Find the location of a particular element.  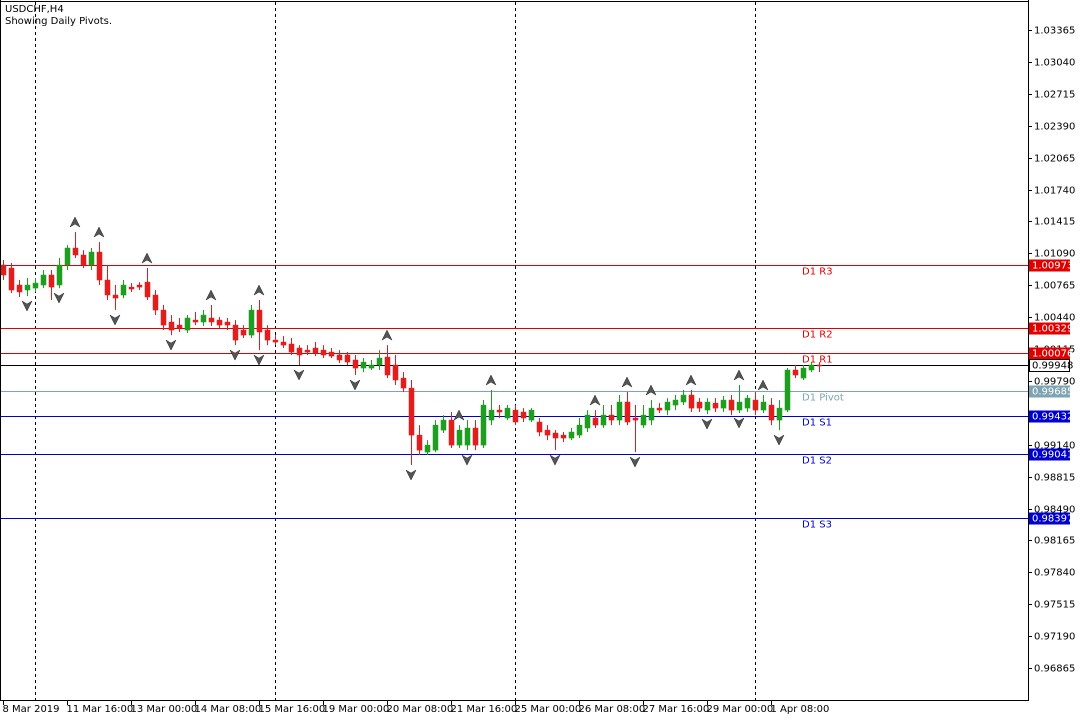

pivot-name: D1 S3 is located at coordinates (817, 525).